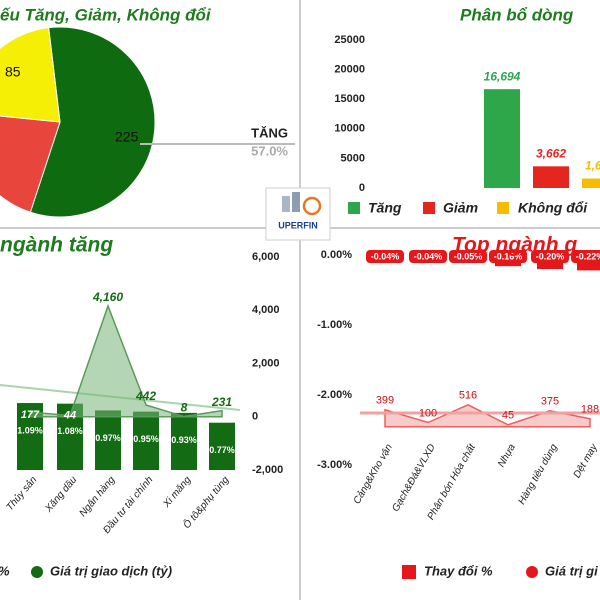 The height and width of the screenshot is (600, 600). I want to click on logo-box, so click(298, 214).